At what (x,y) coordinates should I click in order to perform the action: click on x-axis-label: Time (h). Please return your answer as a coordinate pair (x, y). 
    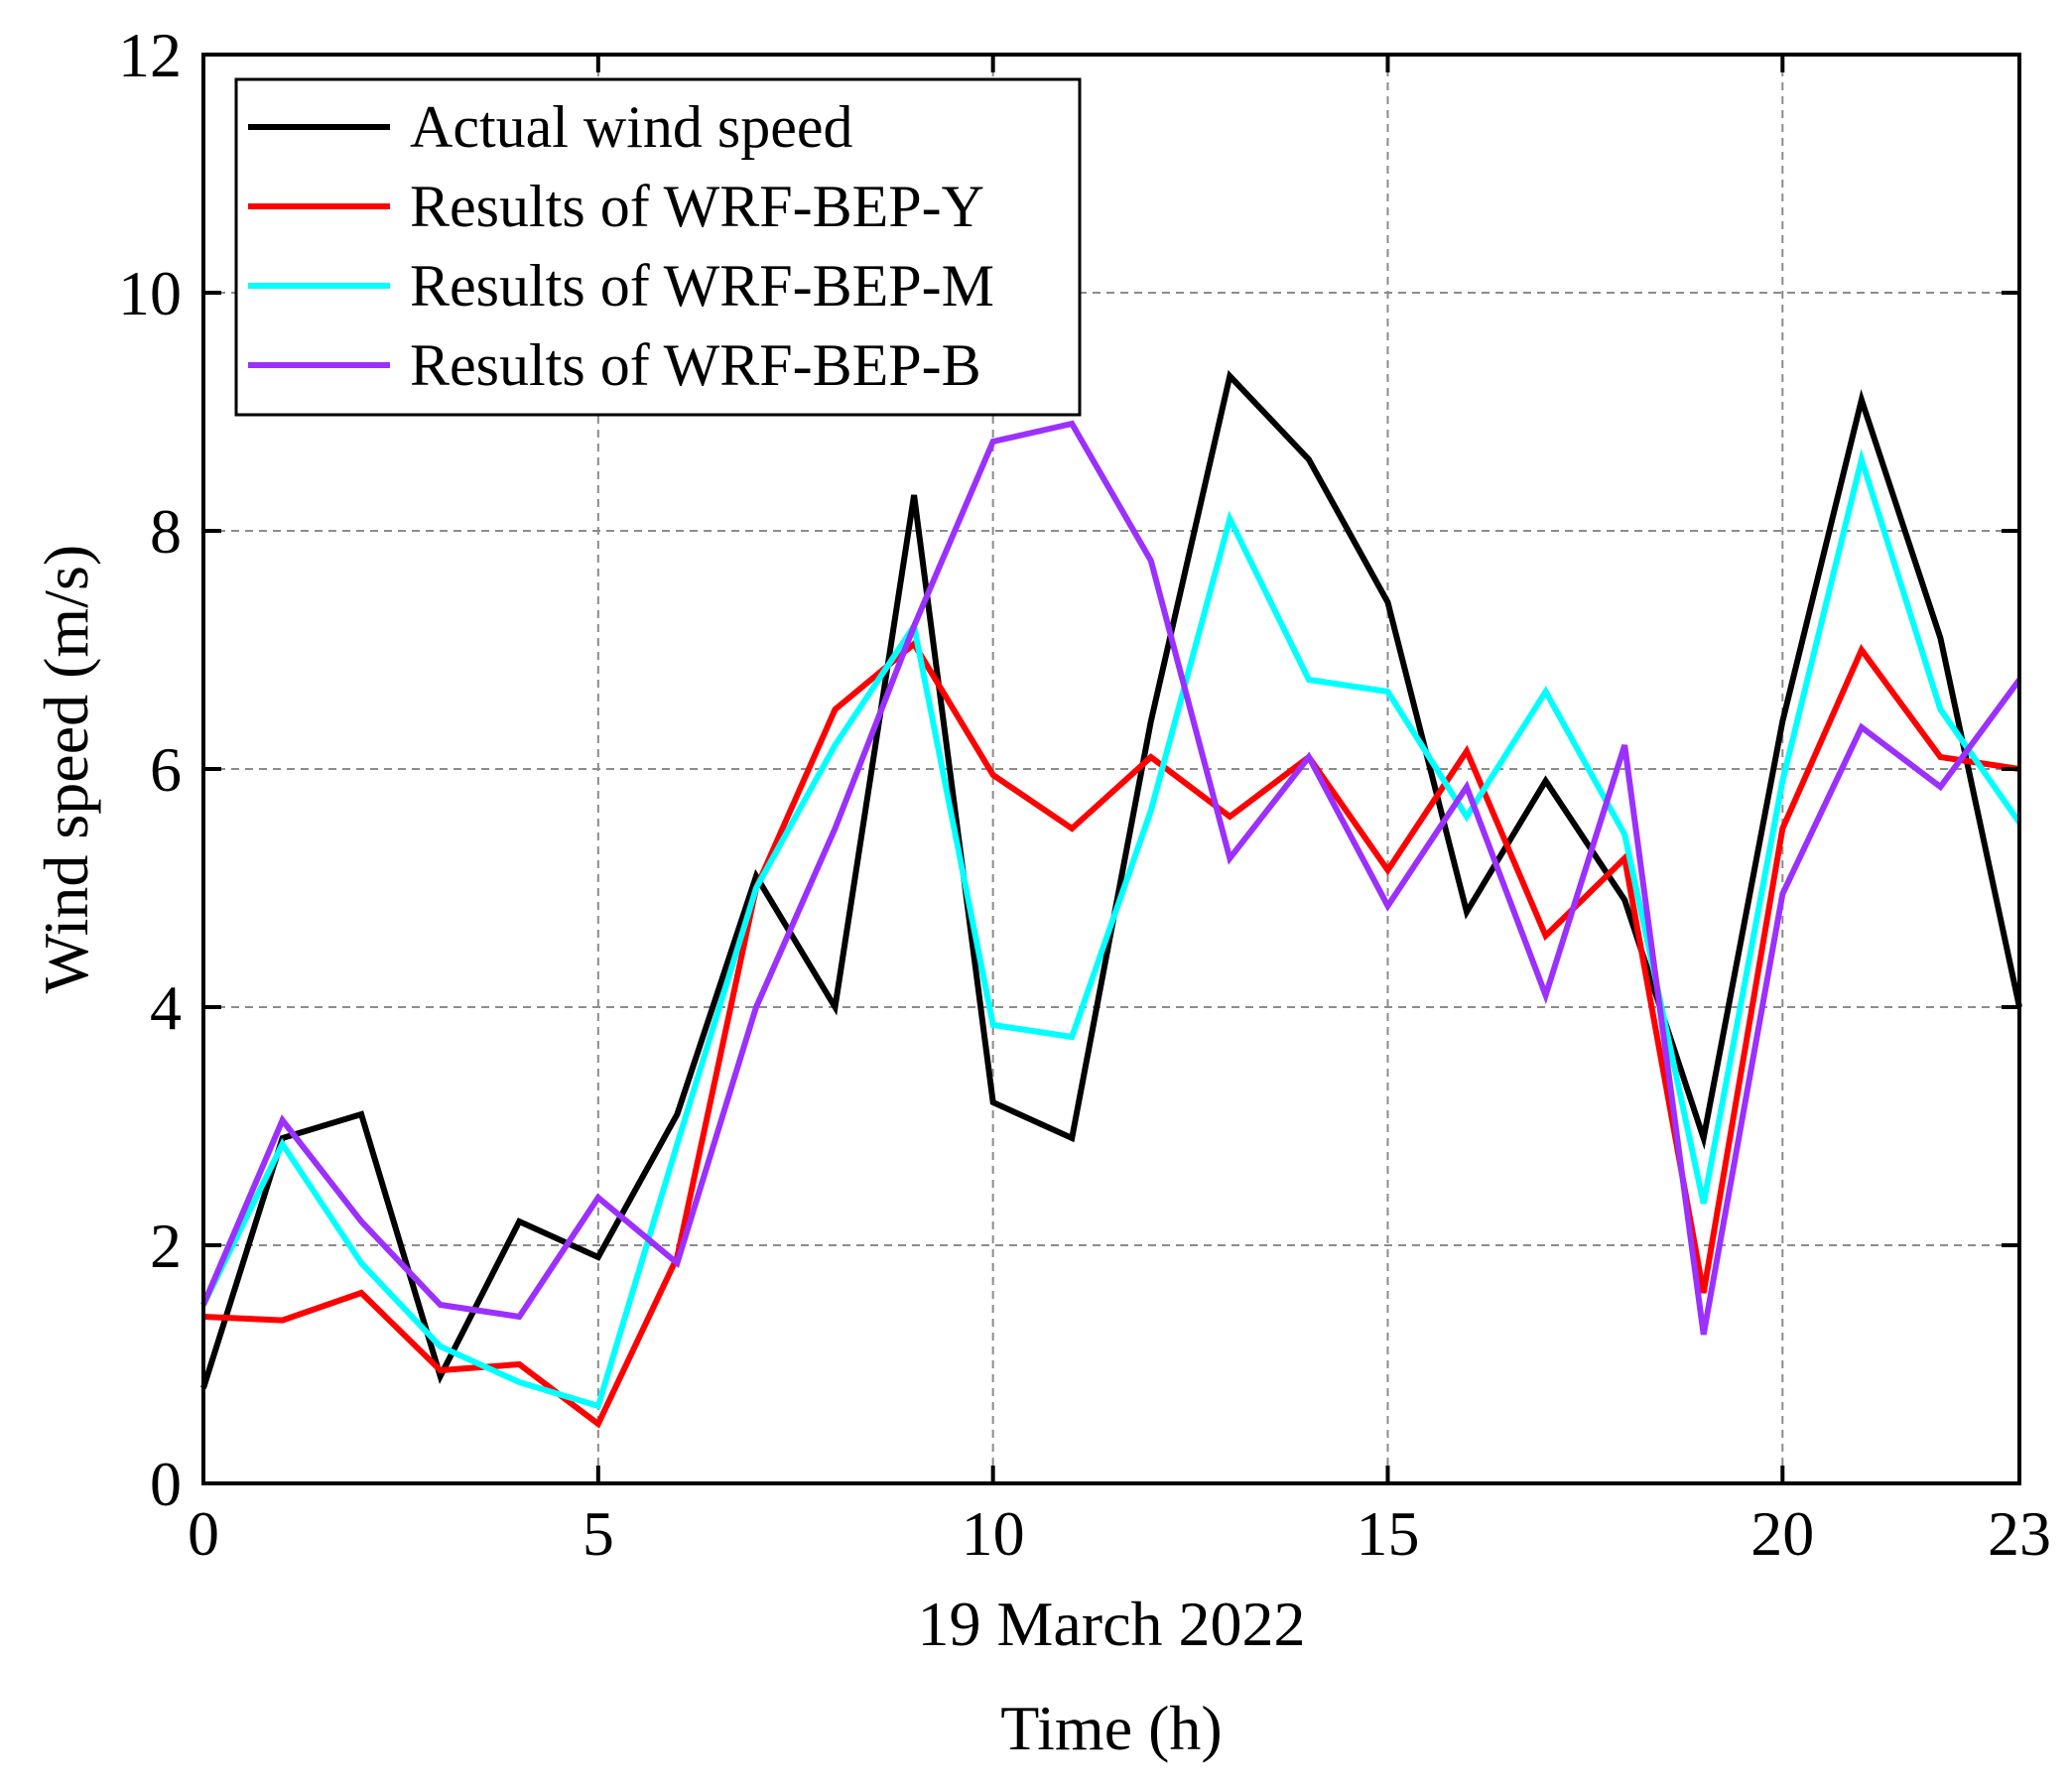
    Looking at the image, I should click on (1111, 1728).